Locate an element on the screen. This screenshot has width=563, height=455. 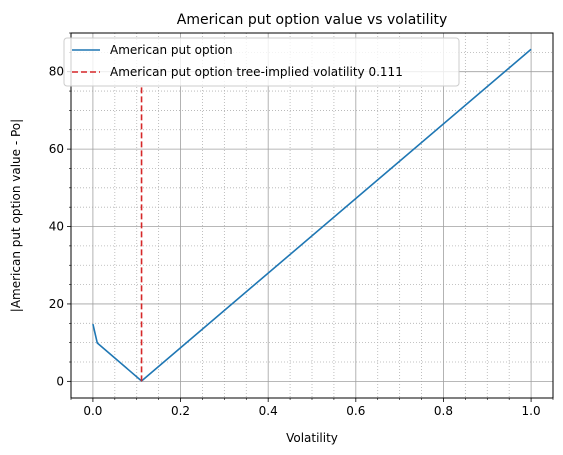
x-tick-label: 0.0 is located at coordinates (92, 411).